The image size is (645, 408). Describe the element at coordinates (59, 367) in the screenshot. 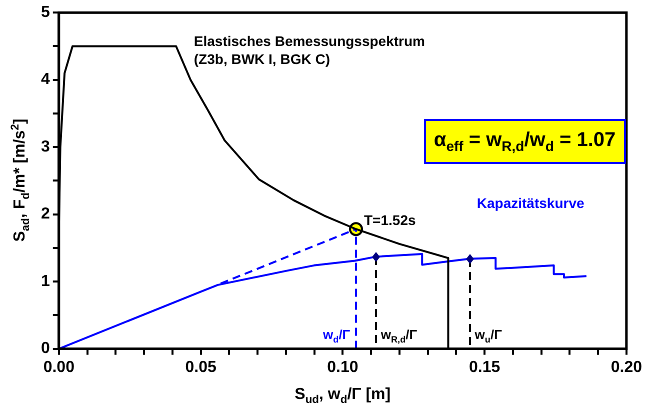

I see `x-tick-label: 0.00` at that location.